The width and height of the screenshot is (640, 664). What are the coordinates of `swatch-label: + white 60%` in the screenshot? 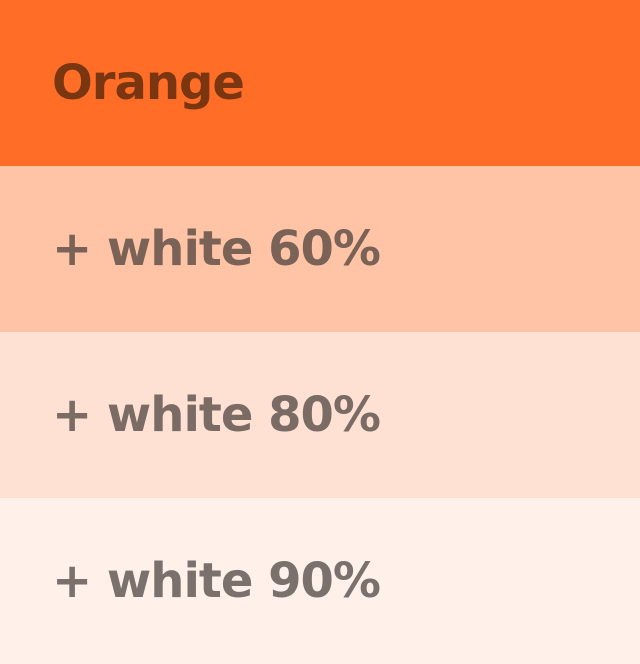 It's located at (216, 249).